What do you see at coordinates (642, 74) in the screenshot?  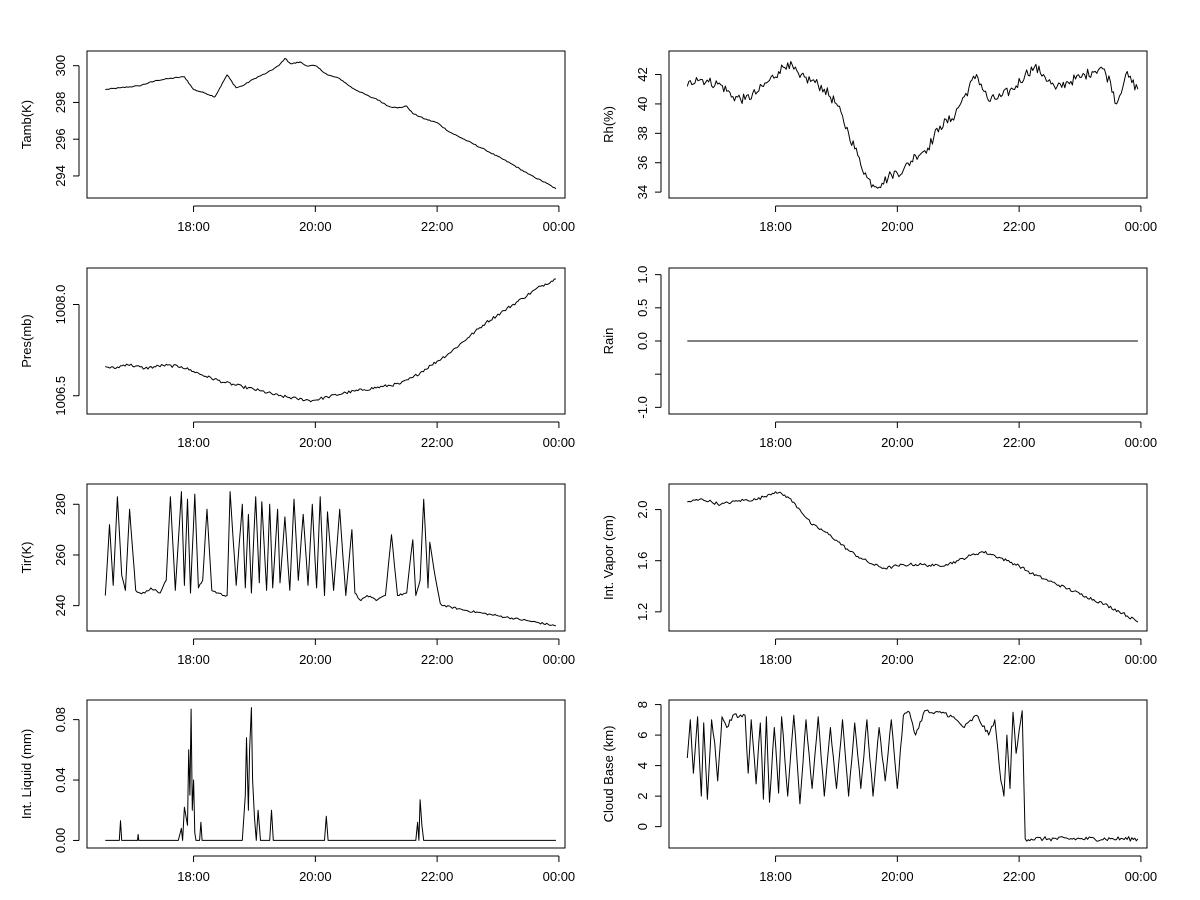 I see `y-tick-label: 42` at bounding box center [642, 74].